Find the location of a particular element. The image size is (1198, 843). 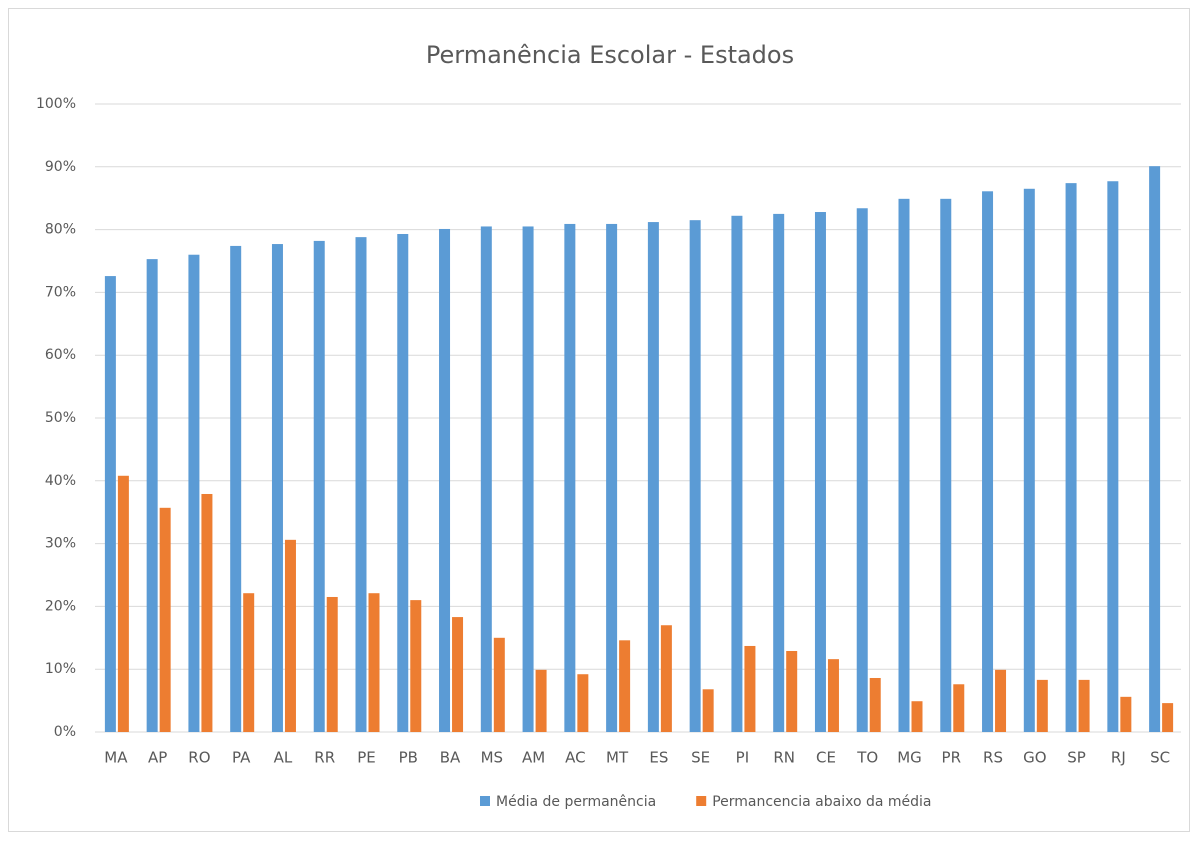

y-tick-label: 50% is located at coordinates (60, 418).